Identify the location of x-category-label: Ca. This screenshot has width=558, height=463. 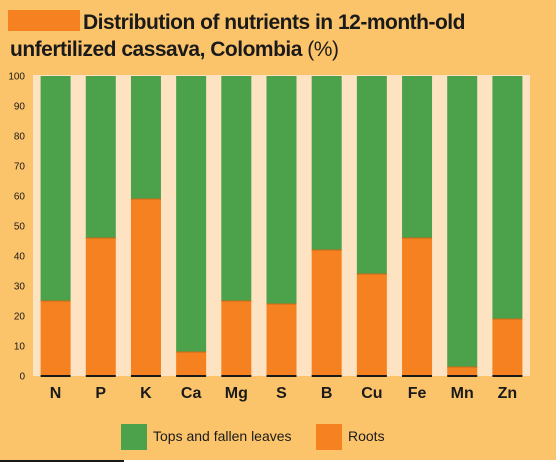
(191, 393).